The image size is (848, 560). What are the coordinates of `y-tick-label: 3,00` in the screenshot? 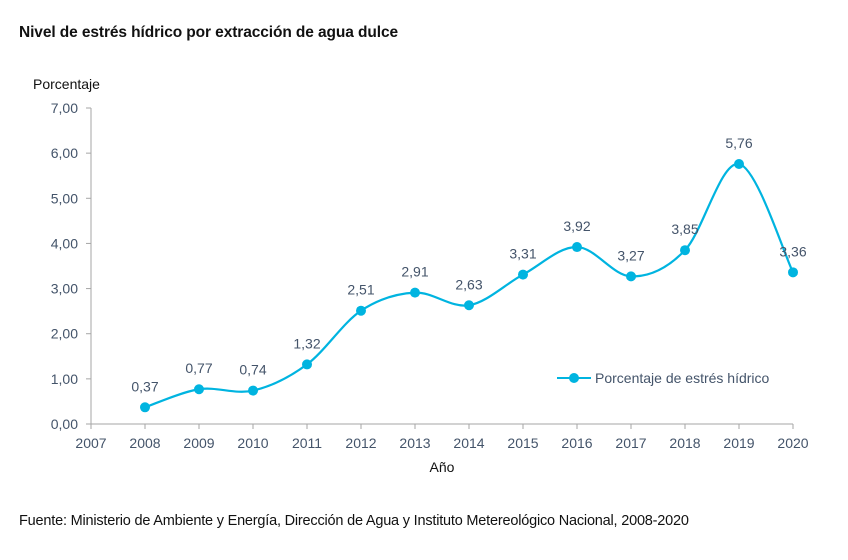 It's located at (64, 289).